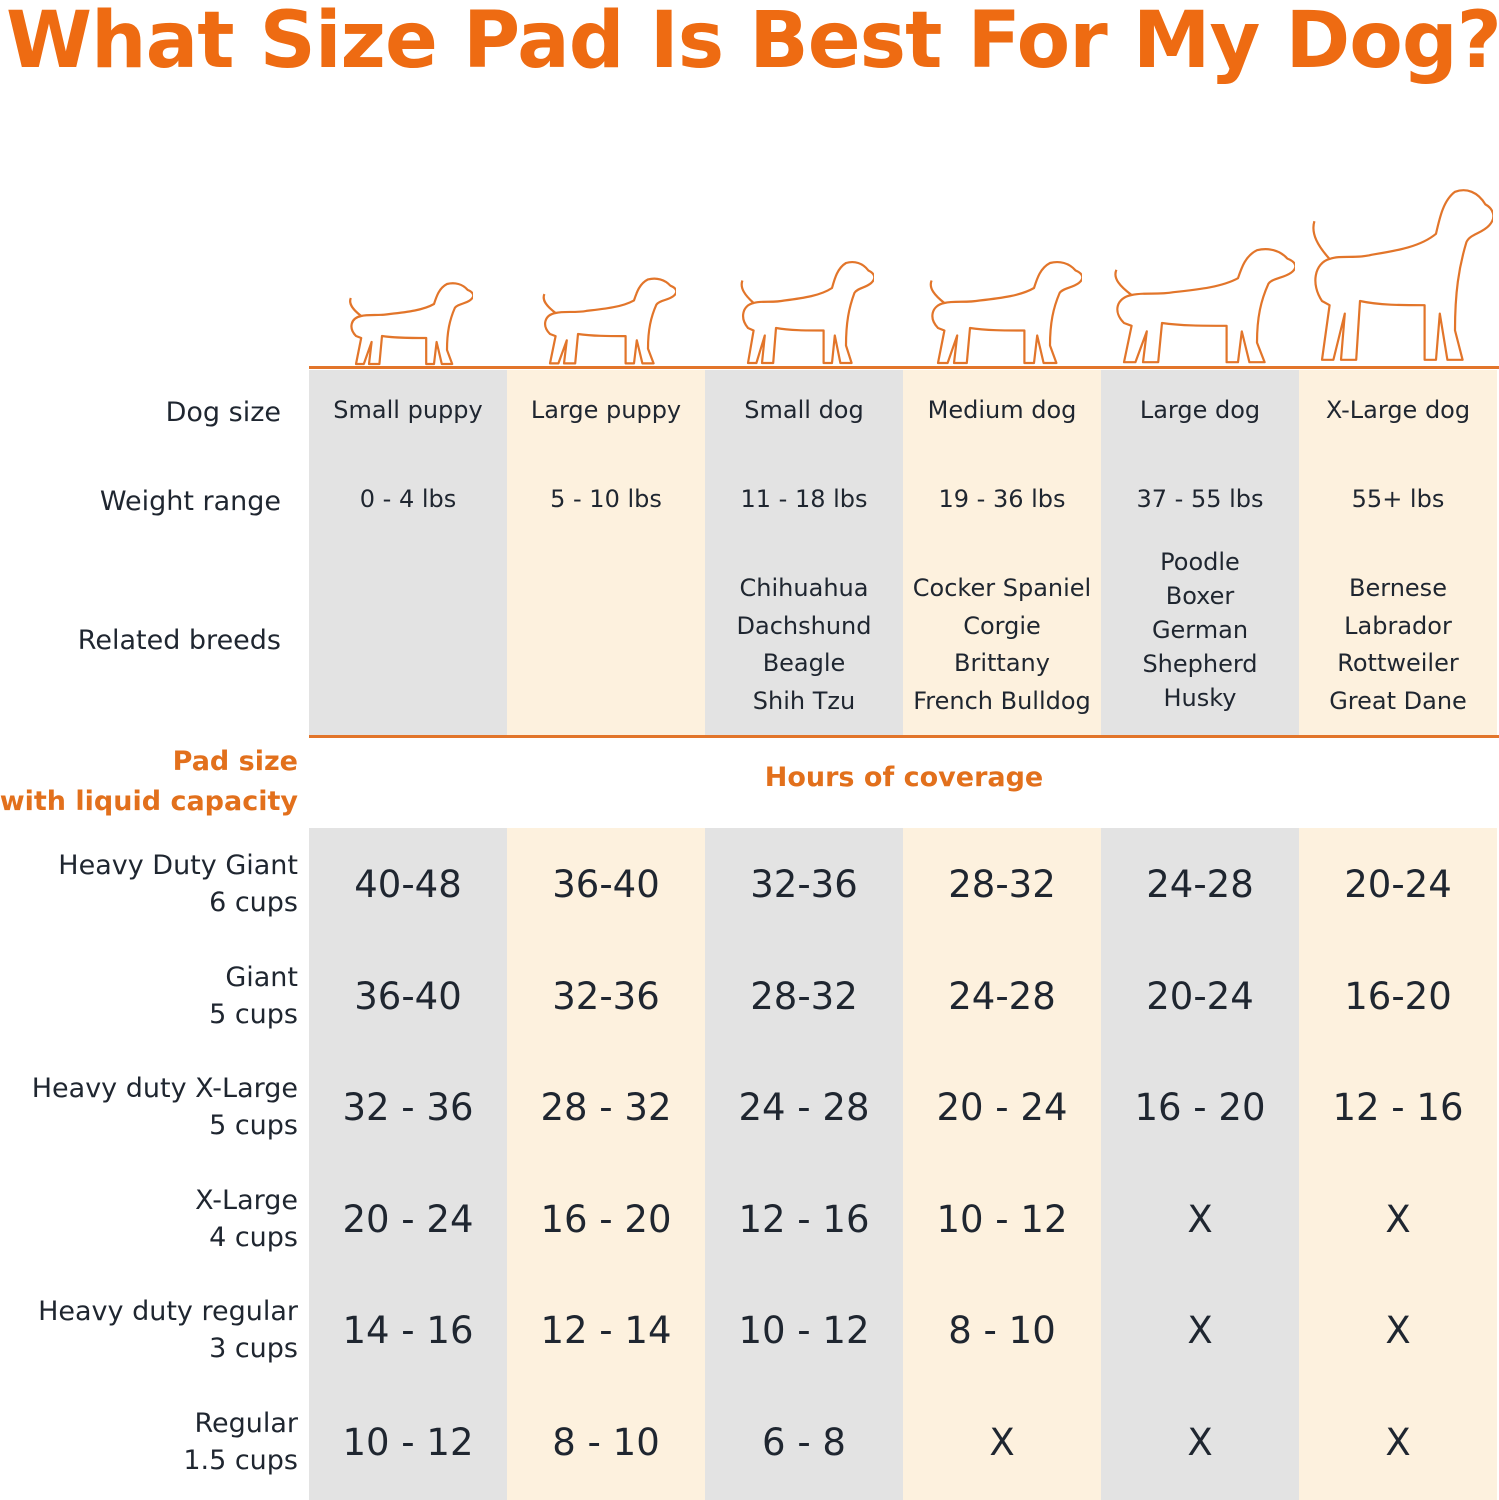 The width and height of the screenshot is (1499, 1500). I want to click on page-title: What Size Pad Is Best For My Dog?, so click(752, 43).